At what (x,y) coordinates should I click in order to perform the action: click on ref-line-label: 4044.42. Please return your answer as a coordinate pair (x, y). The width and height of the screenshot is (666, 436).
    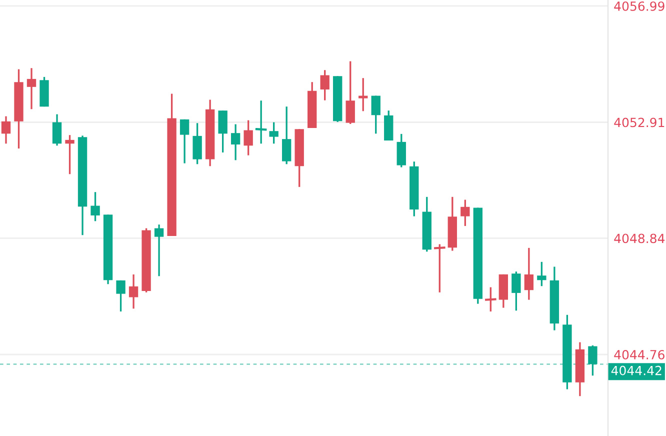
    Looking at the image, I should click on (636, 371).